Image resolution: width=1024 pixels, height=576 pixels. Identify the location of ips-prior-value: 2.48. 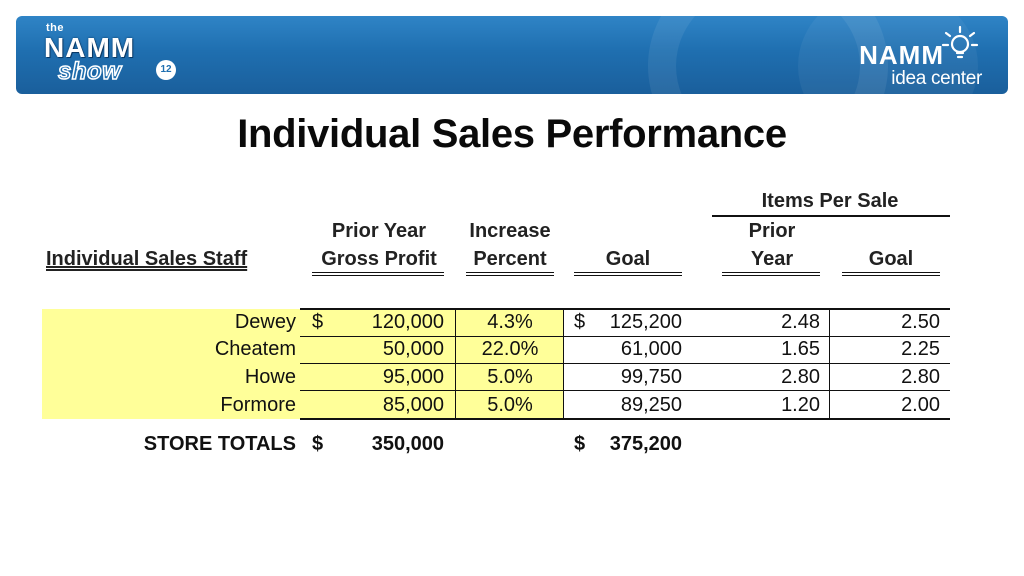
(800, 322).